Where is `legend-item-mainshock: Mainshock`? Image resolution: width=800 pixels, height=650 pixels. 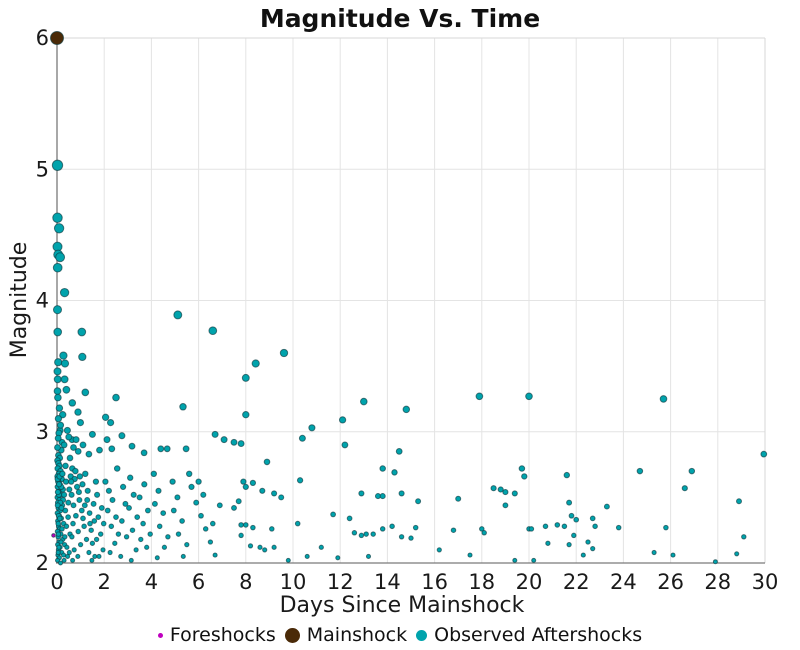 legend-item-mainshock: Mainshock is located at coordinates (345, 635).